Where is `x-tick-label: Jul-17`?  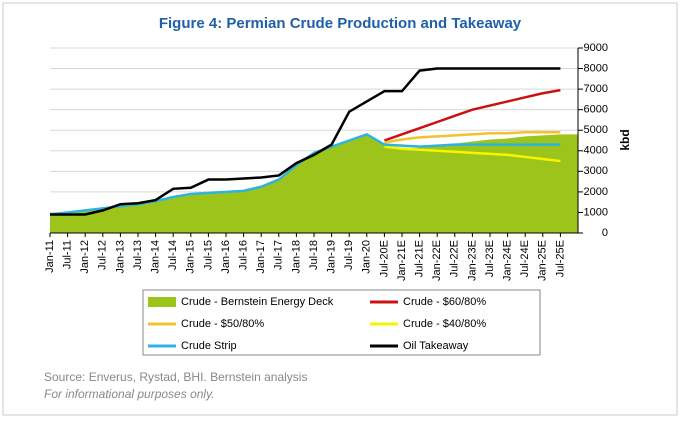 x-tick-label: Jul-17 is located at coordinates (279, 255).